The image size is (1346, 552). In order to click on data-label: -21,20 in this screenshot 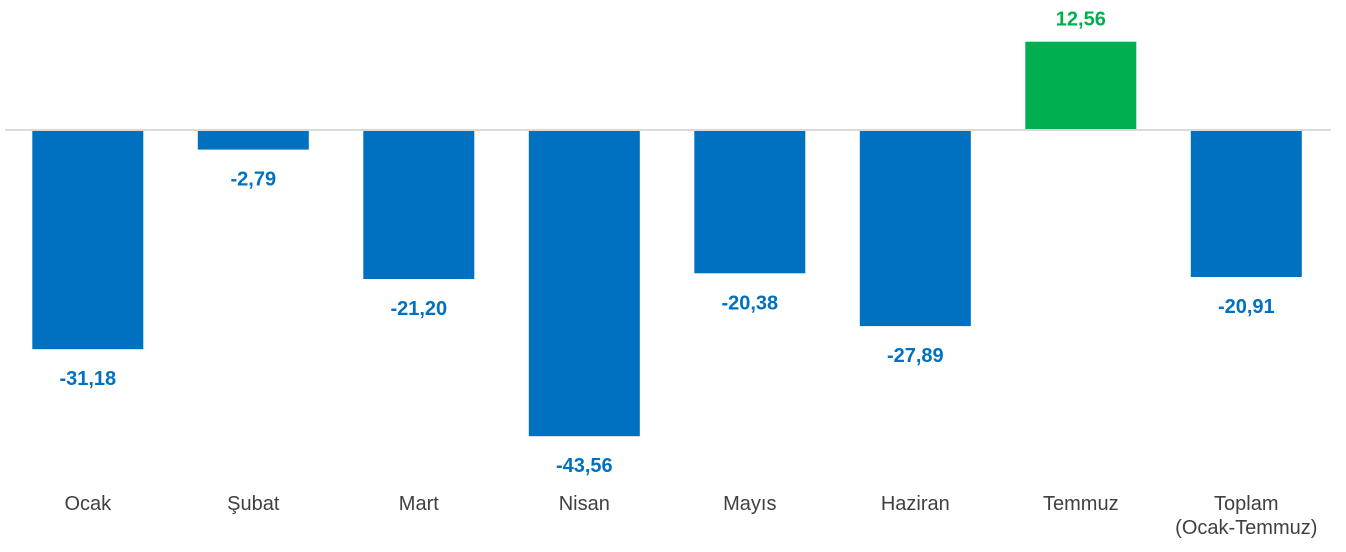, I will do `click(418, 309)`.